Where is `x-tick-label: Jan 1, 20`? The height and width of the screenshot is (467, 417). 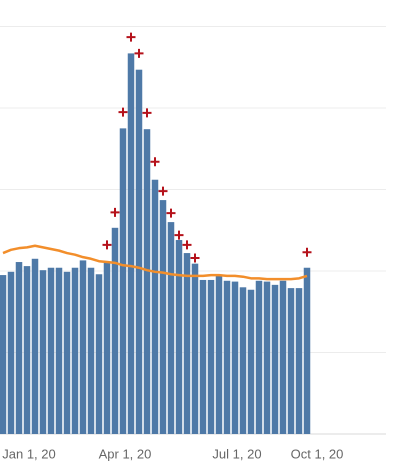
x-tick-label: Jan 1, 20 is located at coordinates (29, 453).